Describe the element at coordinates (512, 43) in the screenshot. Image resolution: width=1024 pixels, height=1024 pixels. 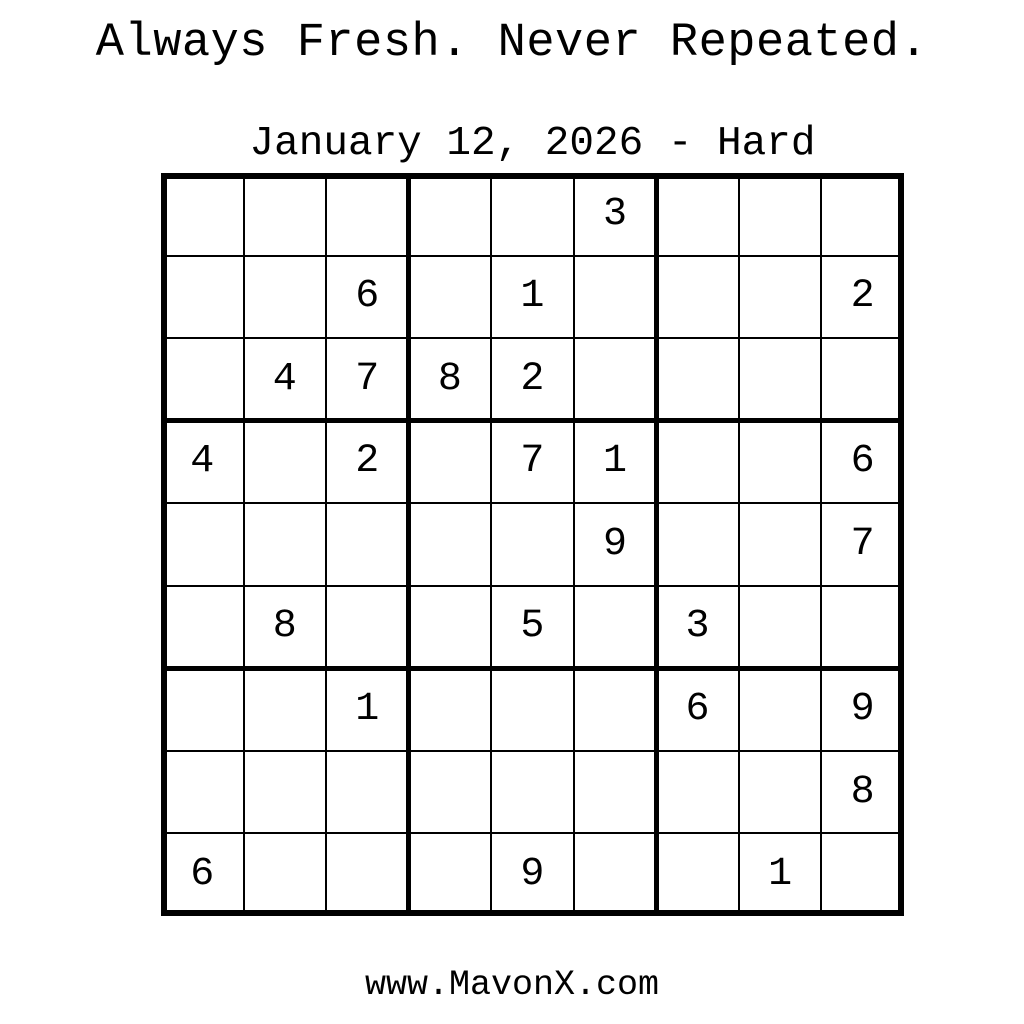
I see `page-title: Always Fresh. Never Repeated.` at that location.